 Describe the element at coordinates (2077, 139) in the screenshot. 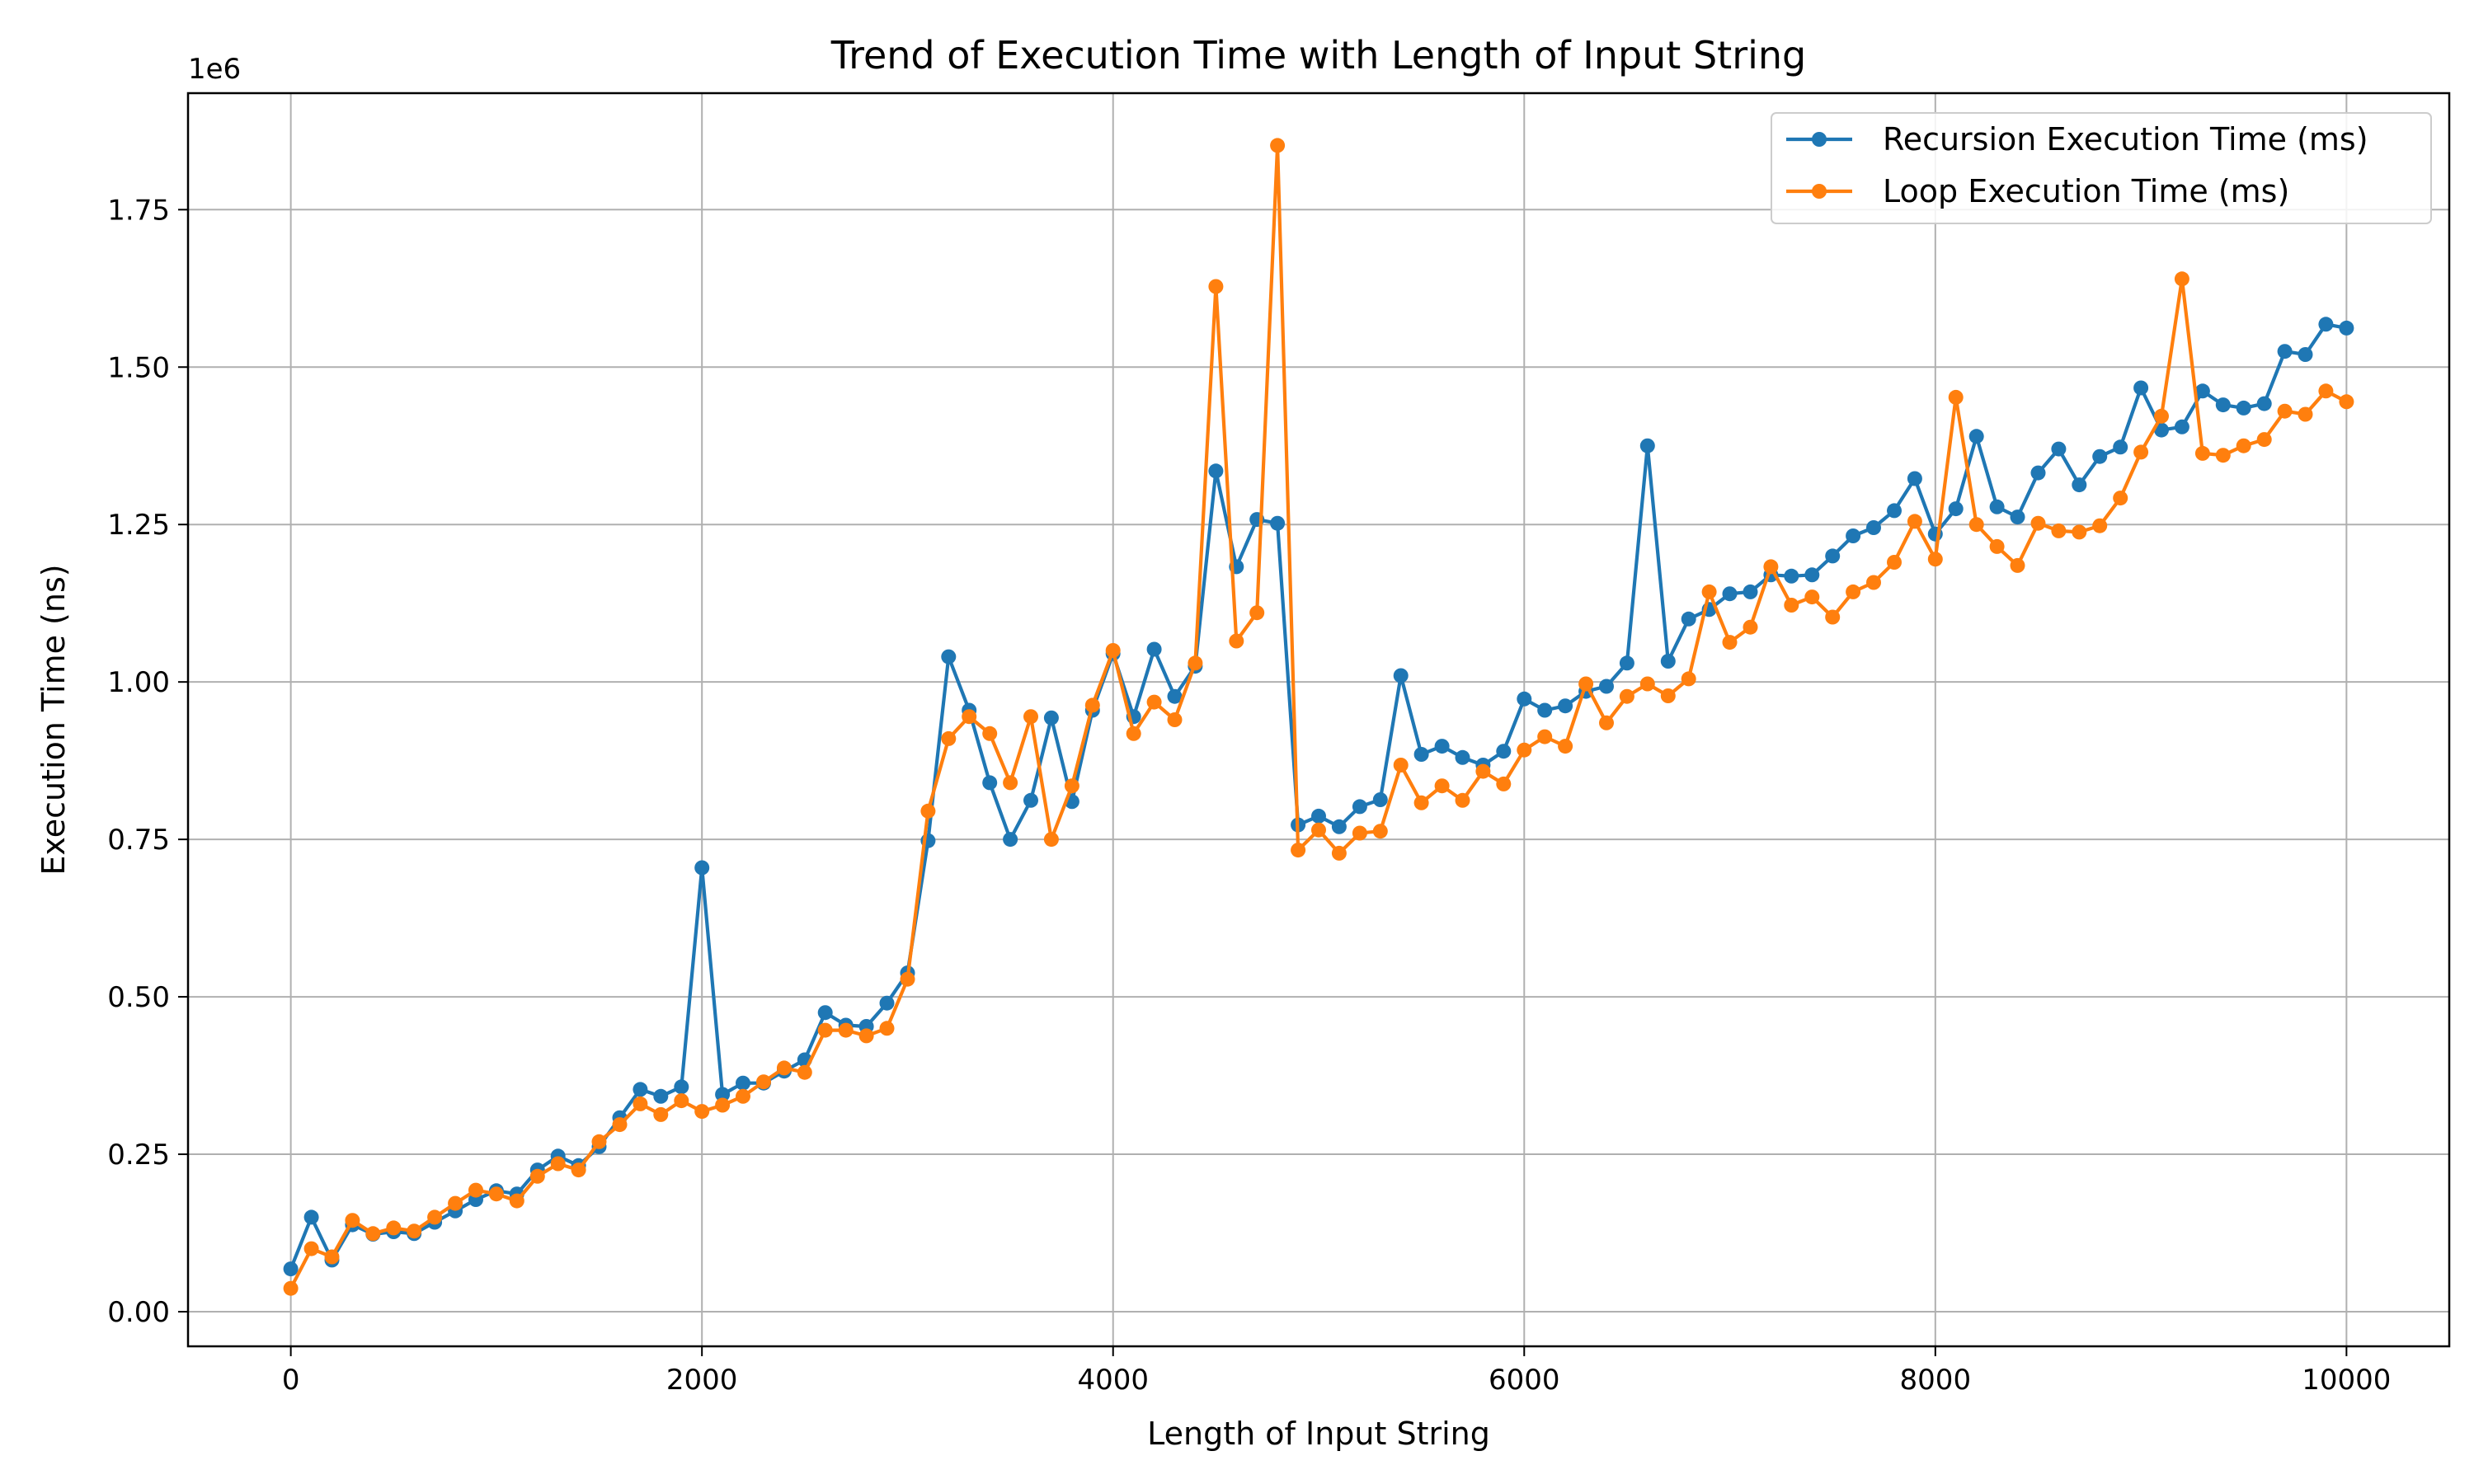

I see `legend-entry: Recursion Execution Time (ms)` at that location.